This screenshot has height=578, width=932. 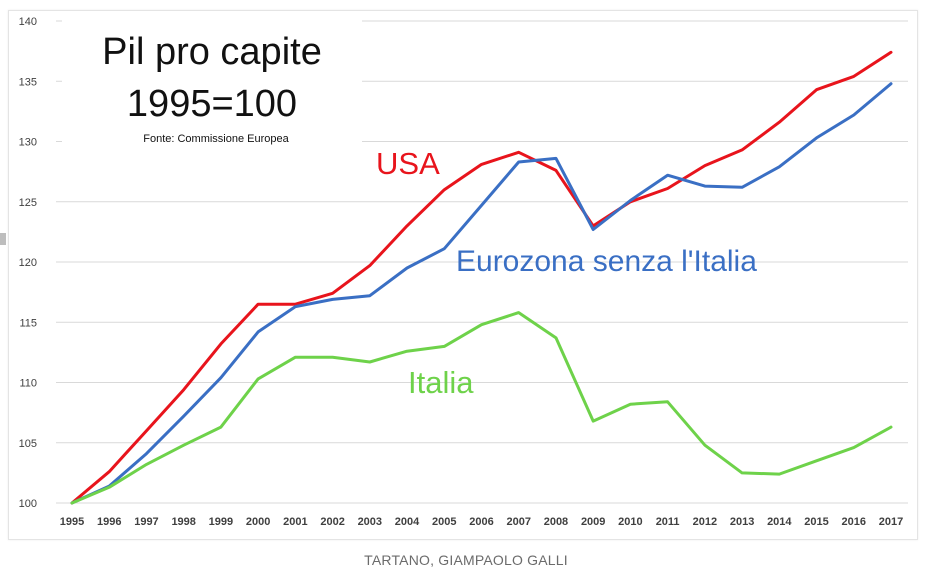 I want to click on x-tick-label: 2006, so click(x=481, y=522).